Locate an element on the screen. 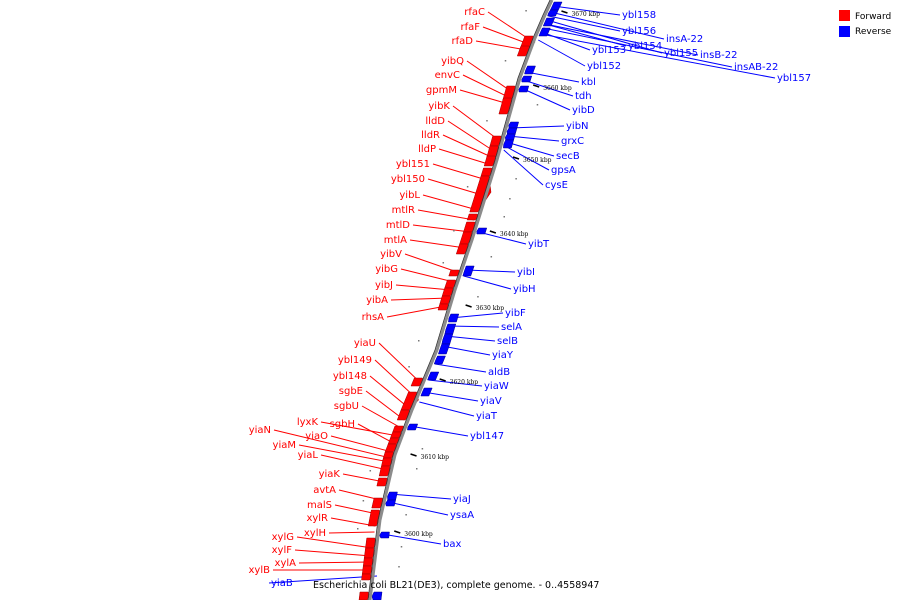 The image size is (900, 600). leader-line-yiaM is located at coordinates (344, 453).